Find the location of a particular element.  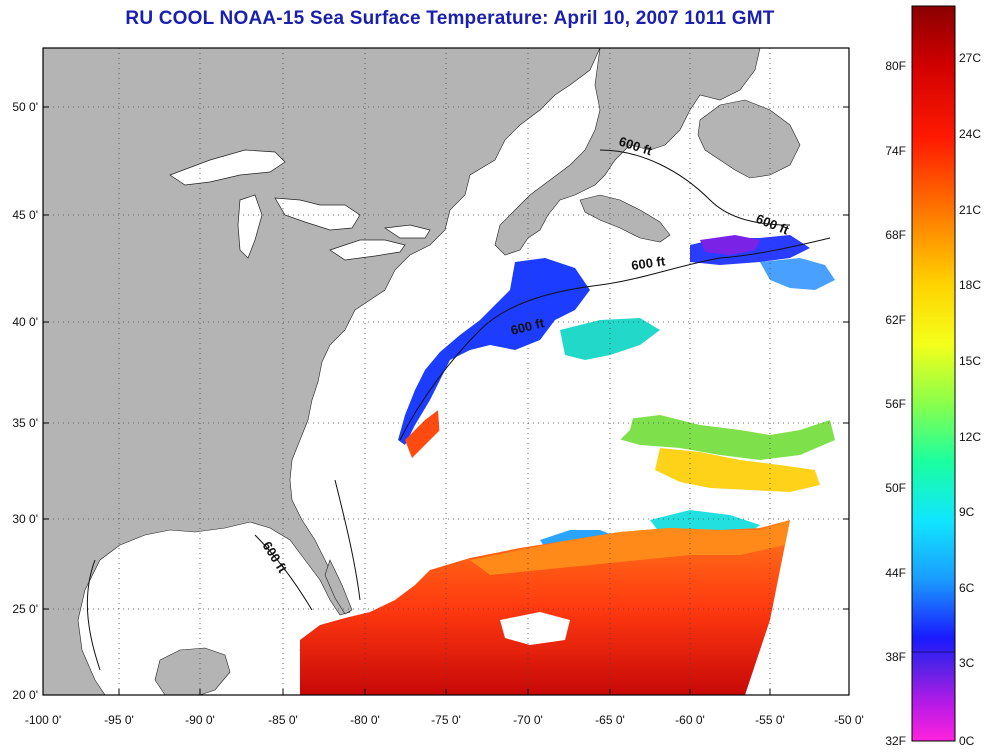

colorbar-c-label: 9C is located at coordinates (967, 512).